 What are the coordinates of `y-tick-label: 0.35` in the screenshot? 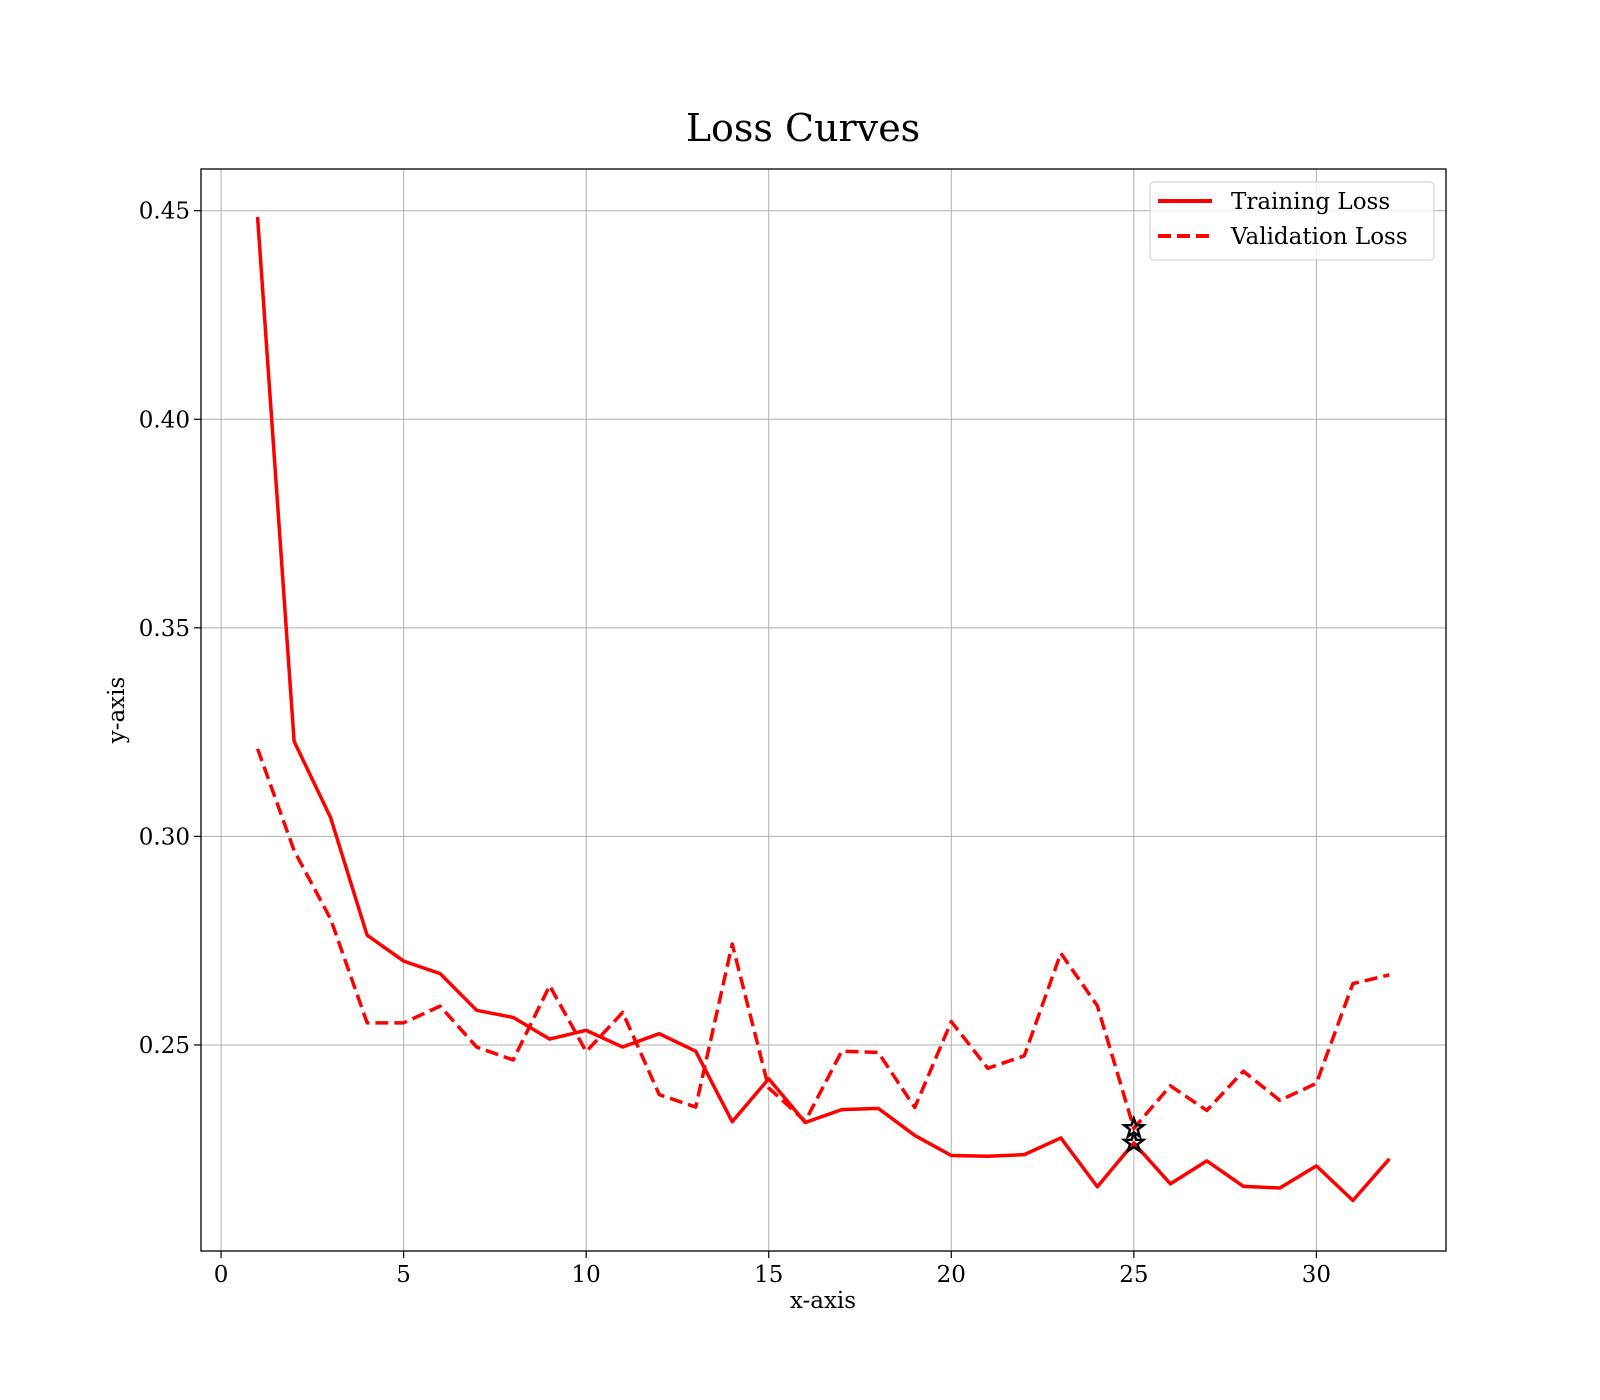 It's located at (164, 629).